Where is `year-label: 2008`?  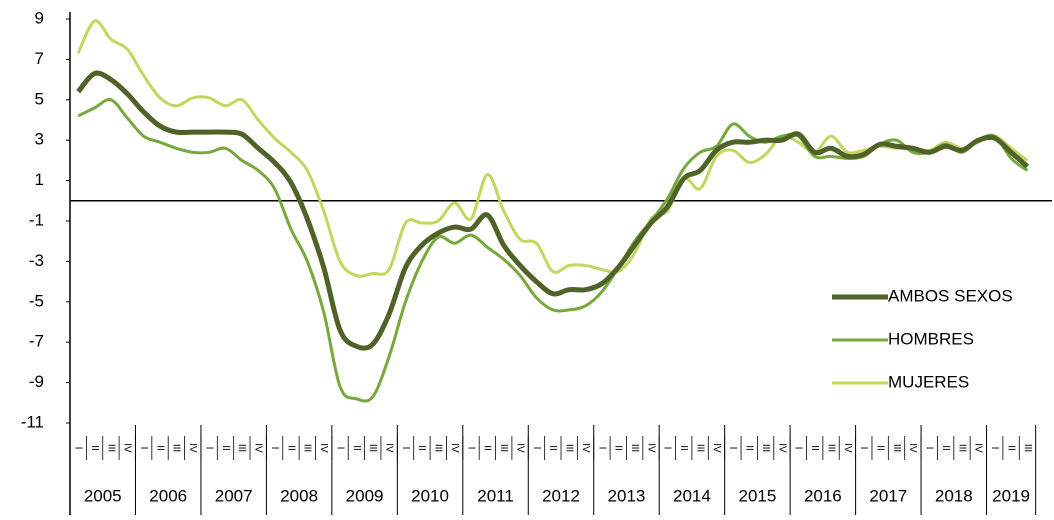 year-label: 2008 is located at coordinates (299, 495).